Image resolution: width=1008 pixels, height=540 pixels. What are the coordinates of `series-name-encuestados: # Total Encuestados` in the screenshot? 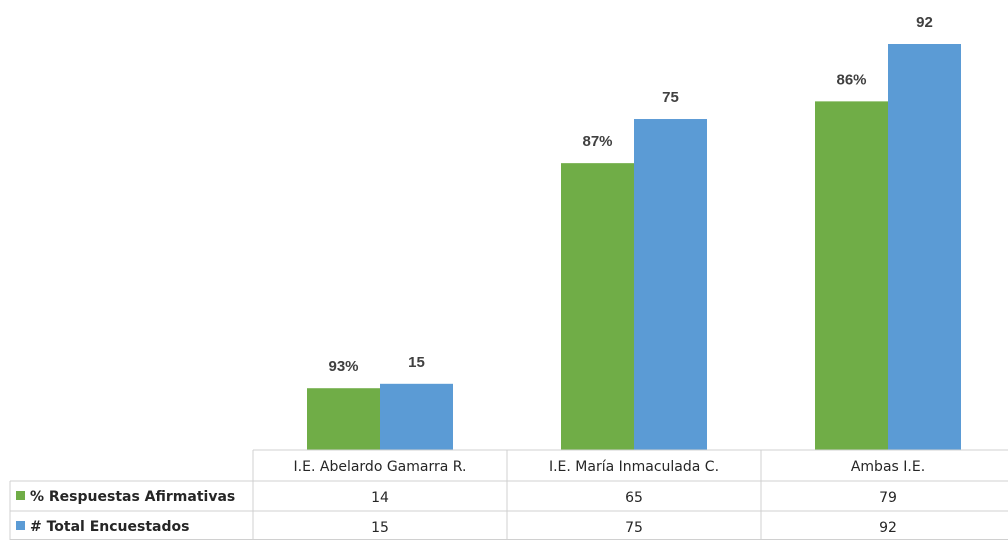 It's located at (109, 527).